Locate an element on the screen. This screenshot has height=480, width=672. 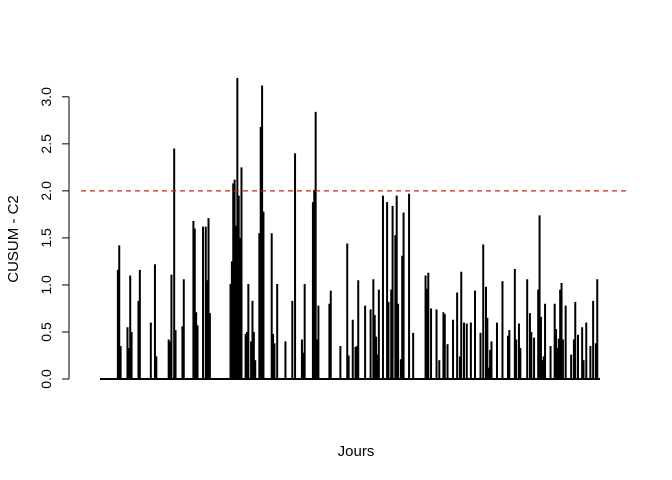
y-tick-label: 1.0 is located at coordinates (46, 285).